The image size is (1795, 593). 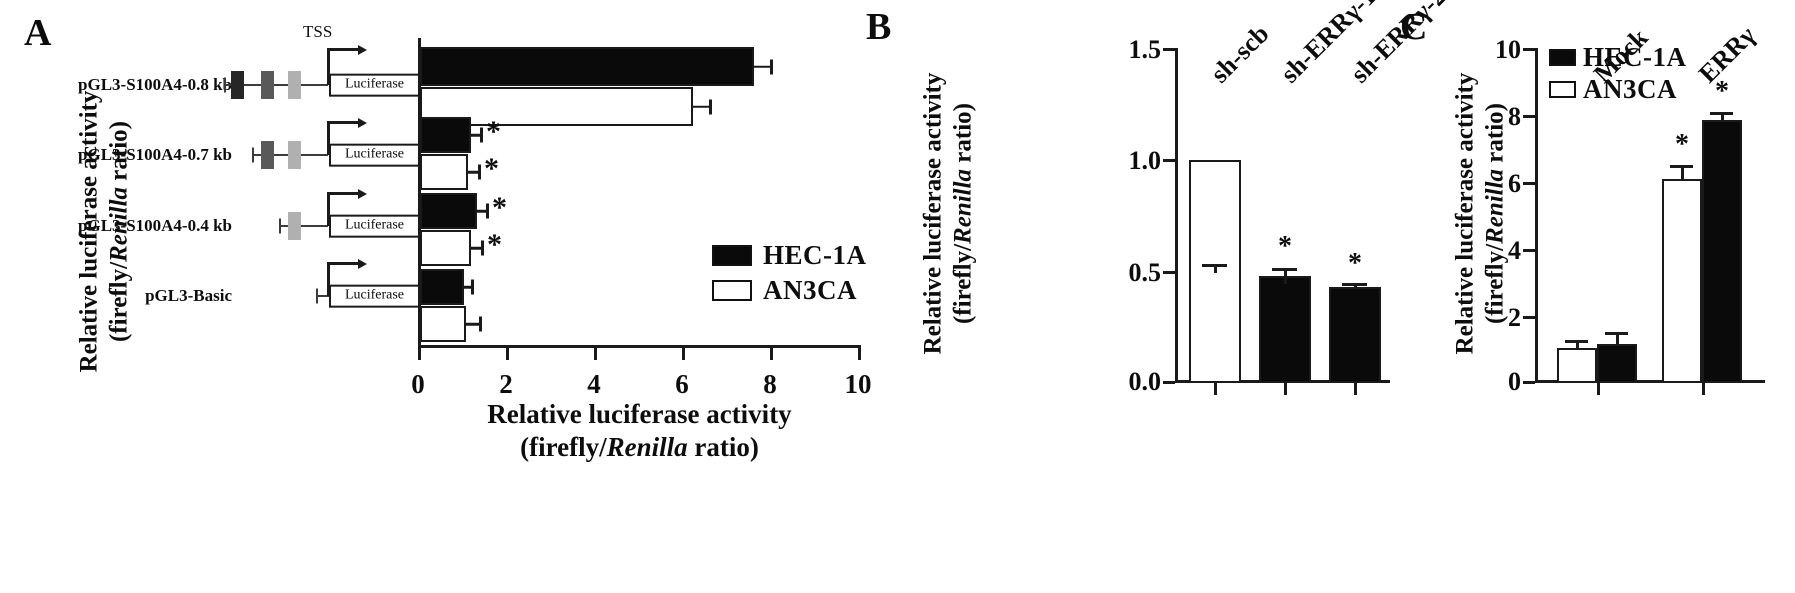 I want to click on x-tick-label: 2, so click(x=506, y=384).